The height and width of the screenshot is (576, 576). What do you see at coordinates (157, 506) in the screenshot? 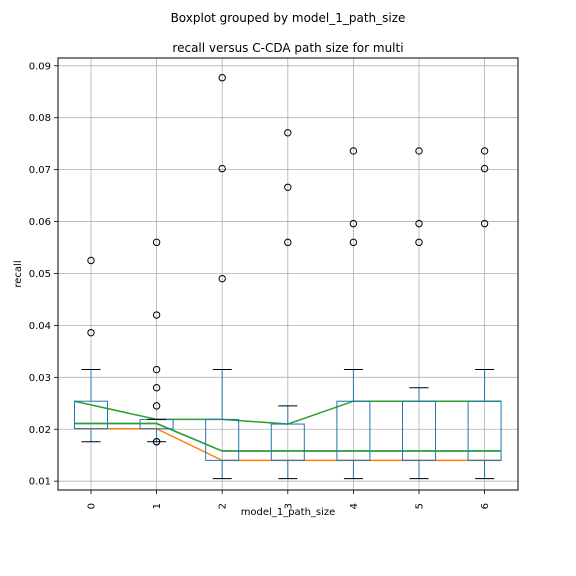
I see `x-tick-label: 1` at bounding box center [157, 506].